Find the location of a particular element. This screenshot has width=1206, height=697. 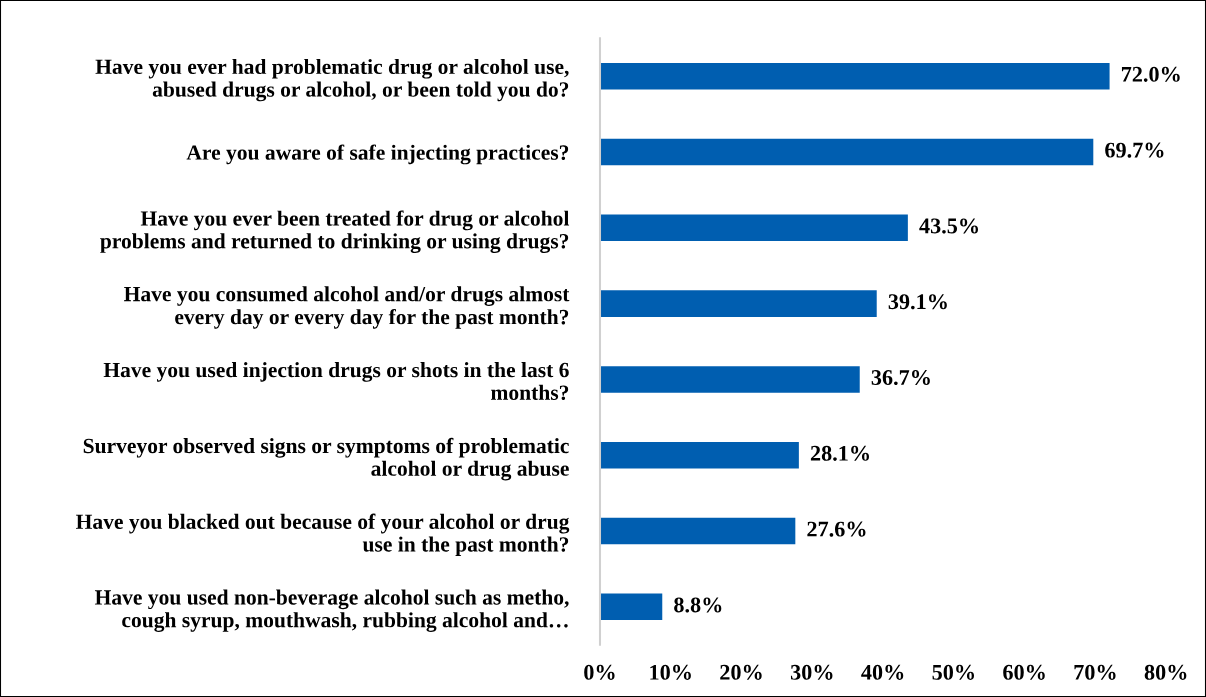

data-label: 43.5% is located at coordinates (948, 226).